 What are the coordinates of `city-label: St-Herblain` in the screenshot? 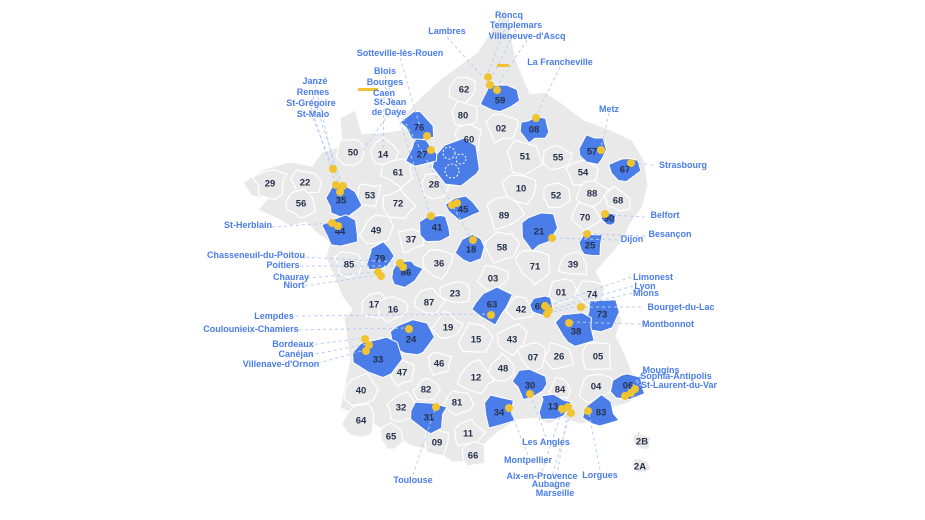 It's located at (248, 225).